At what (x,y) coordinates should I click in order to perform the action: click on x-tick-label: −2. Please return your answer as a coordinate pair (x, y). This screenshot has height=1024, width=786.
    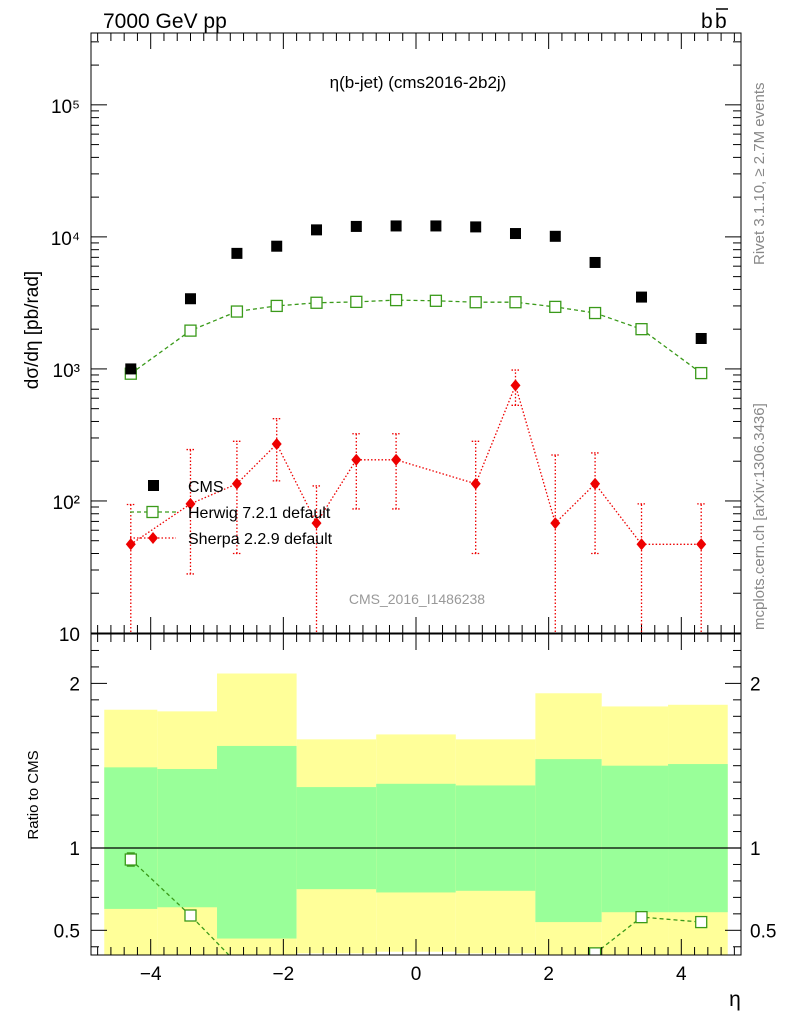
    Looking at the image, I should click on (284, 974).